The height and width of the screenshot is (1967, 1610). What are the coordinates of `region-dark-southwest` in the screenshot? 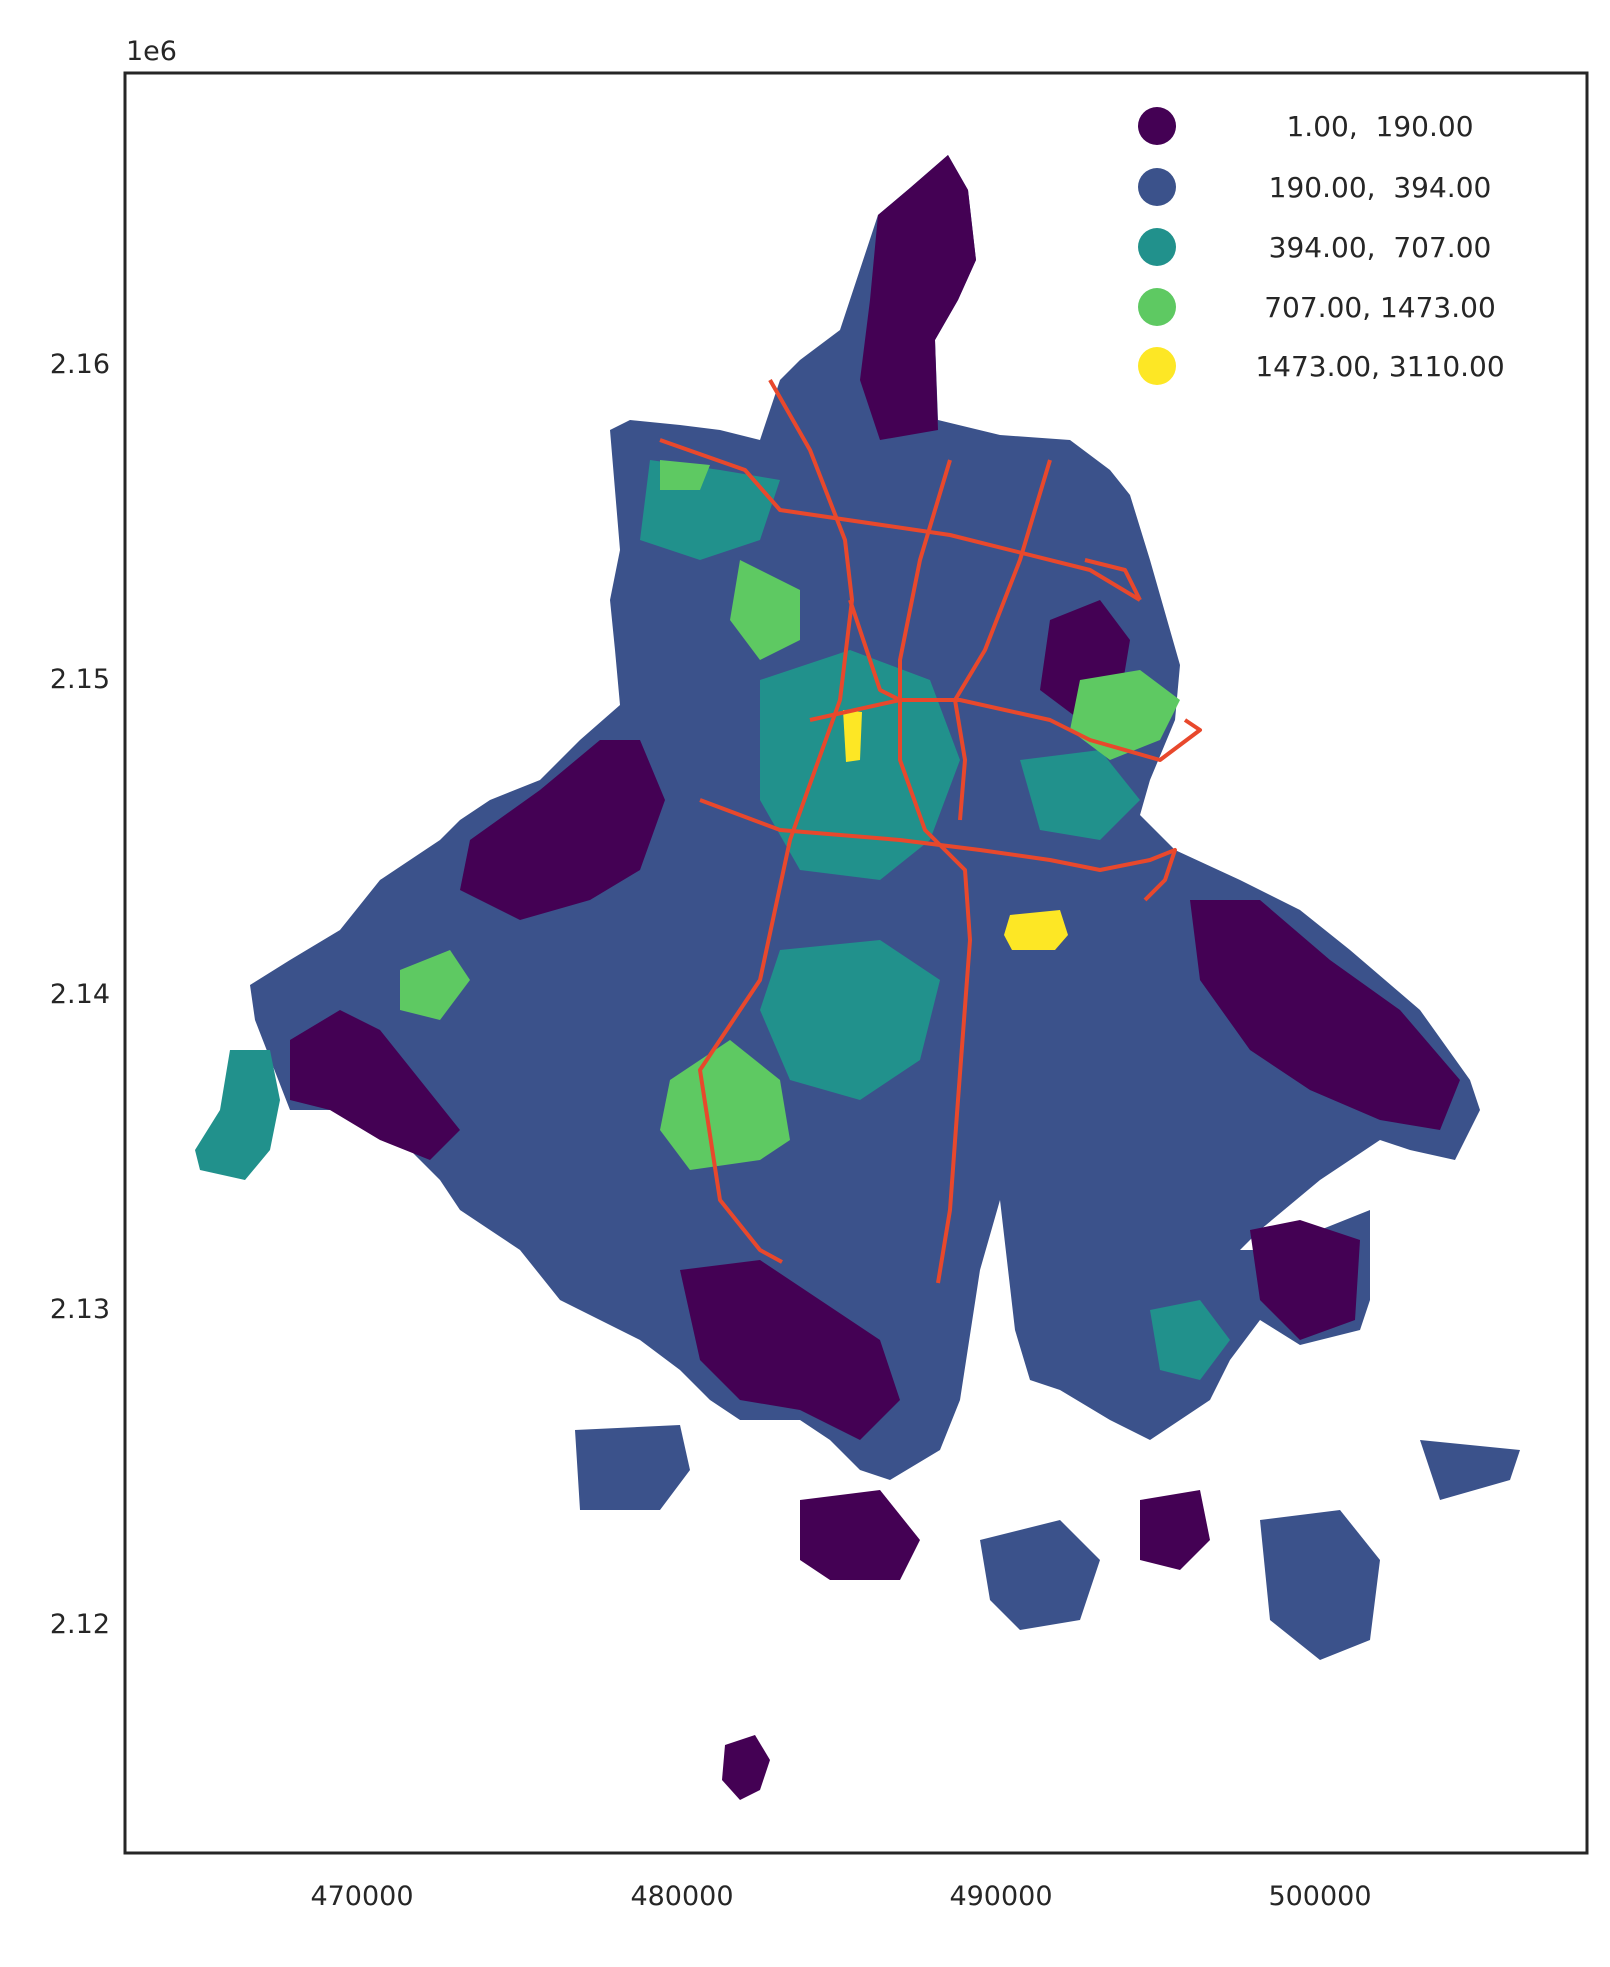 It's located at (375, 1085).